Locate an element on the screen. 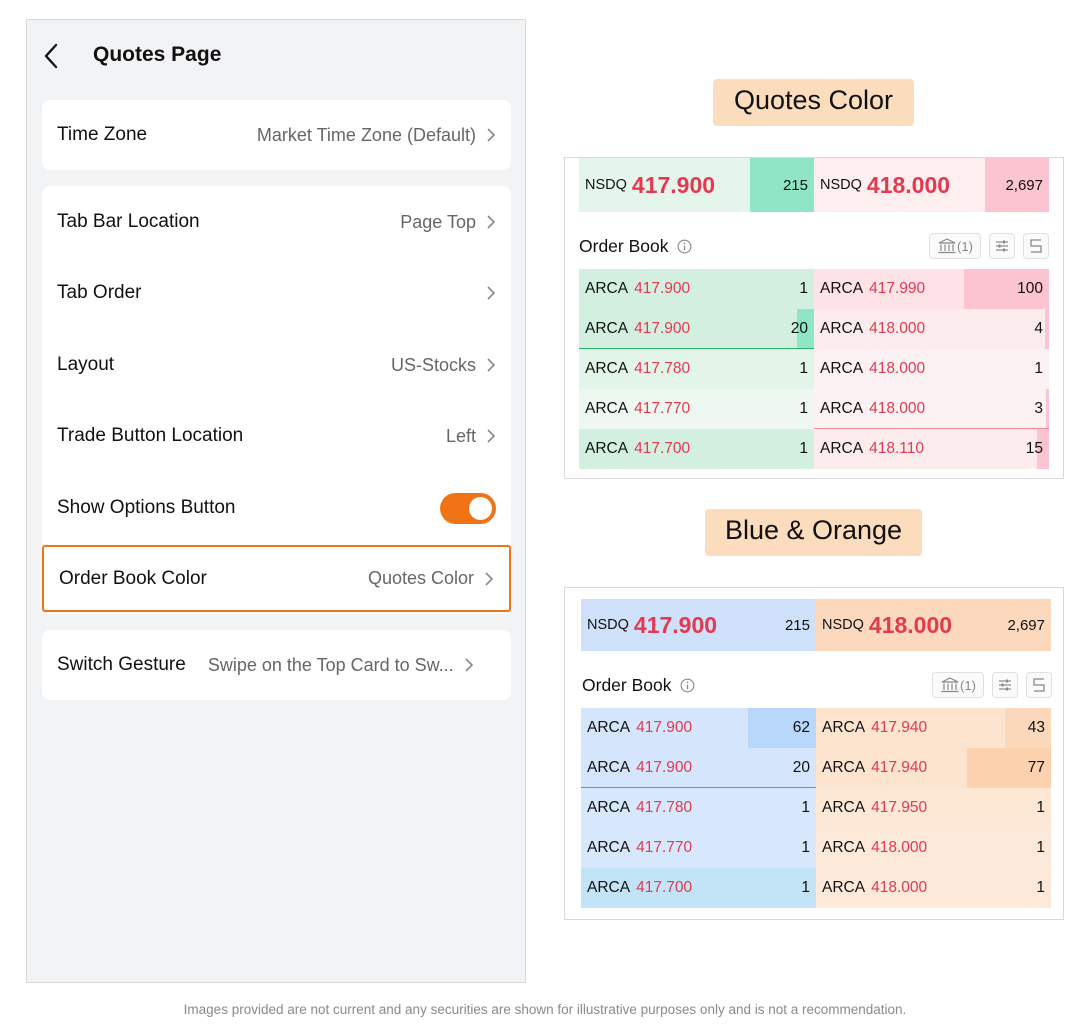  quantity: 77 is located at coordinates (1036, 767).